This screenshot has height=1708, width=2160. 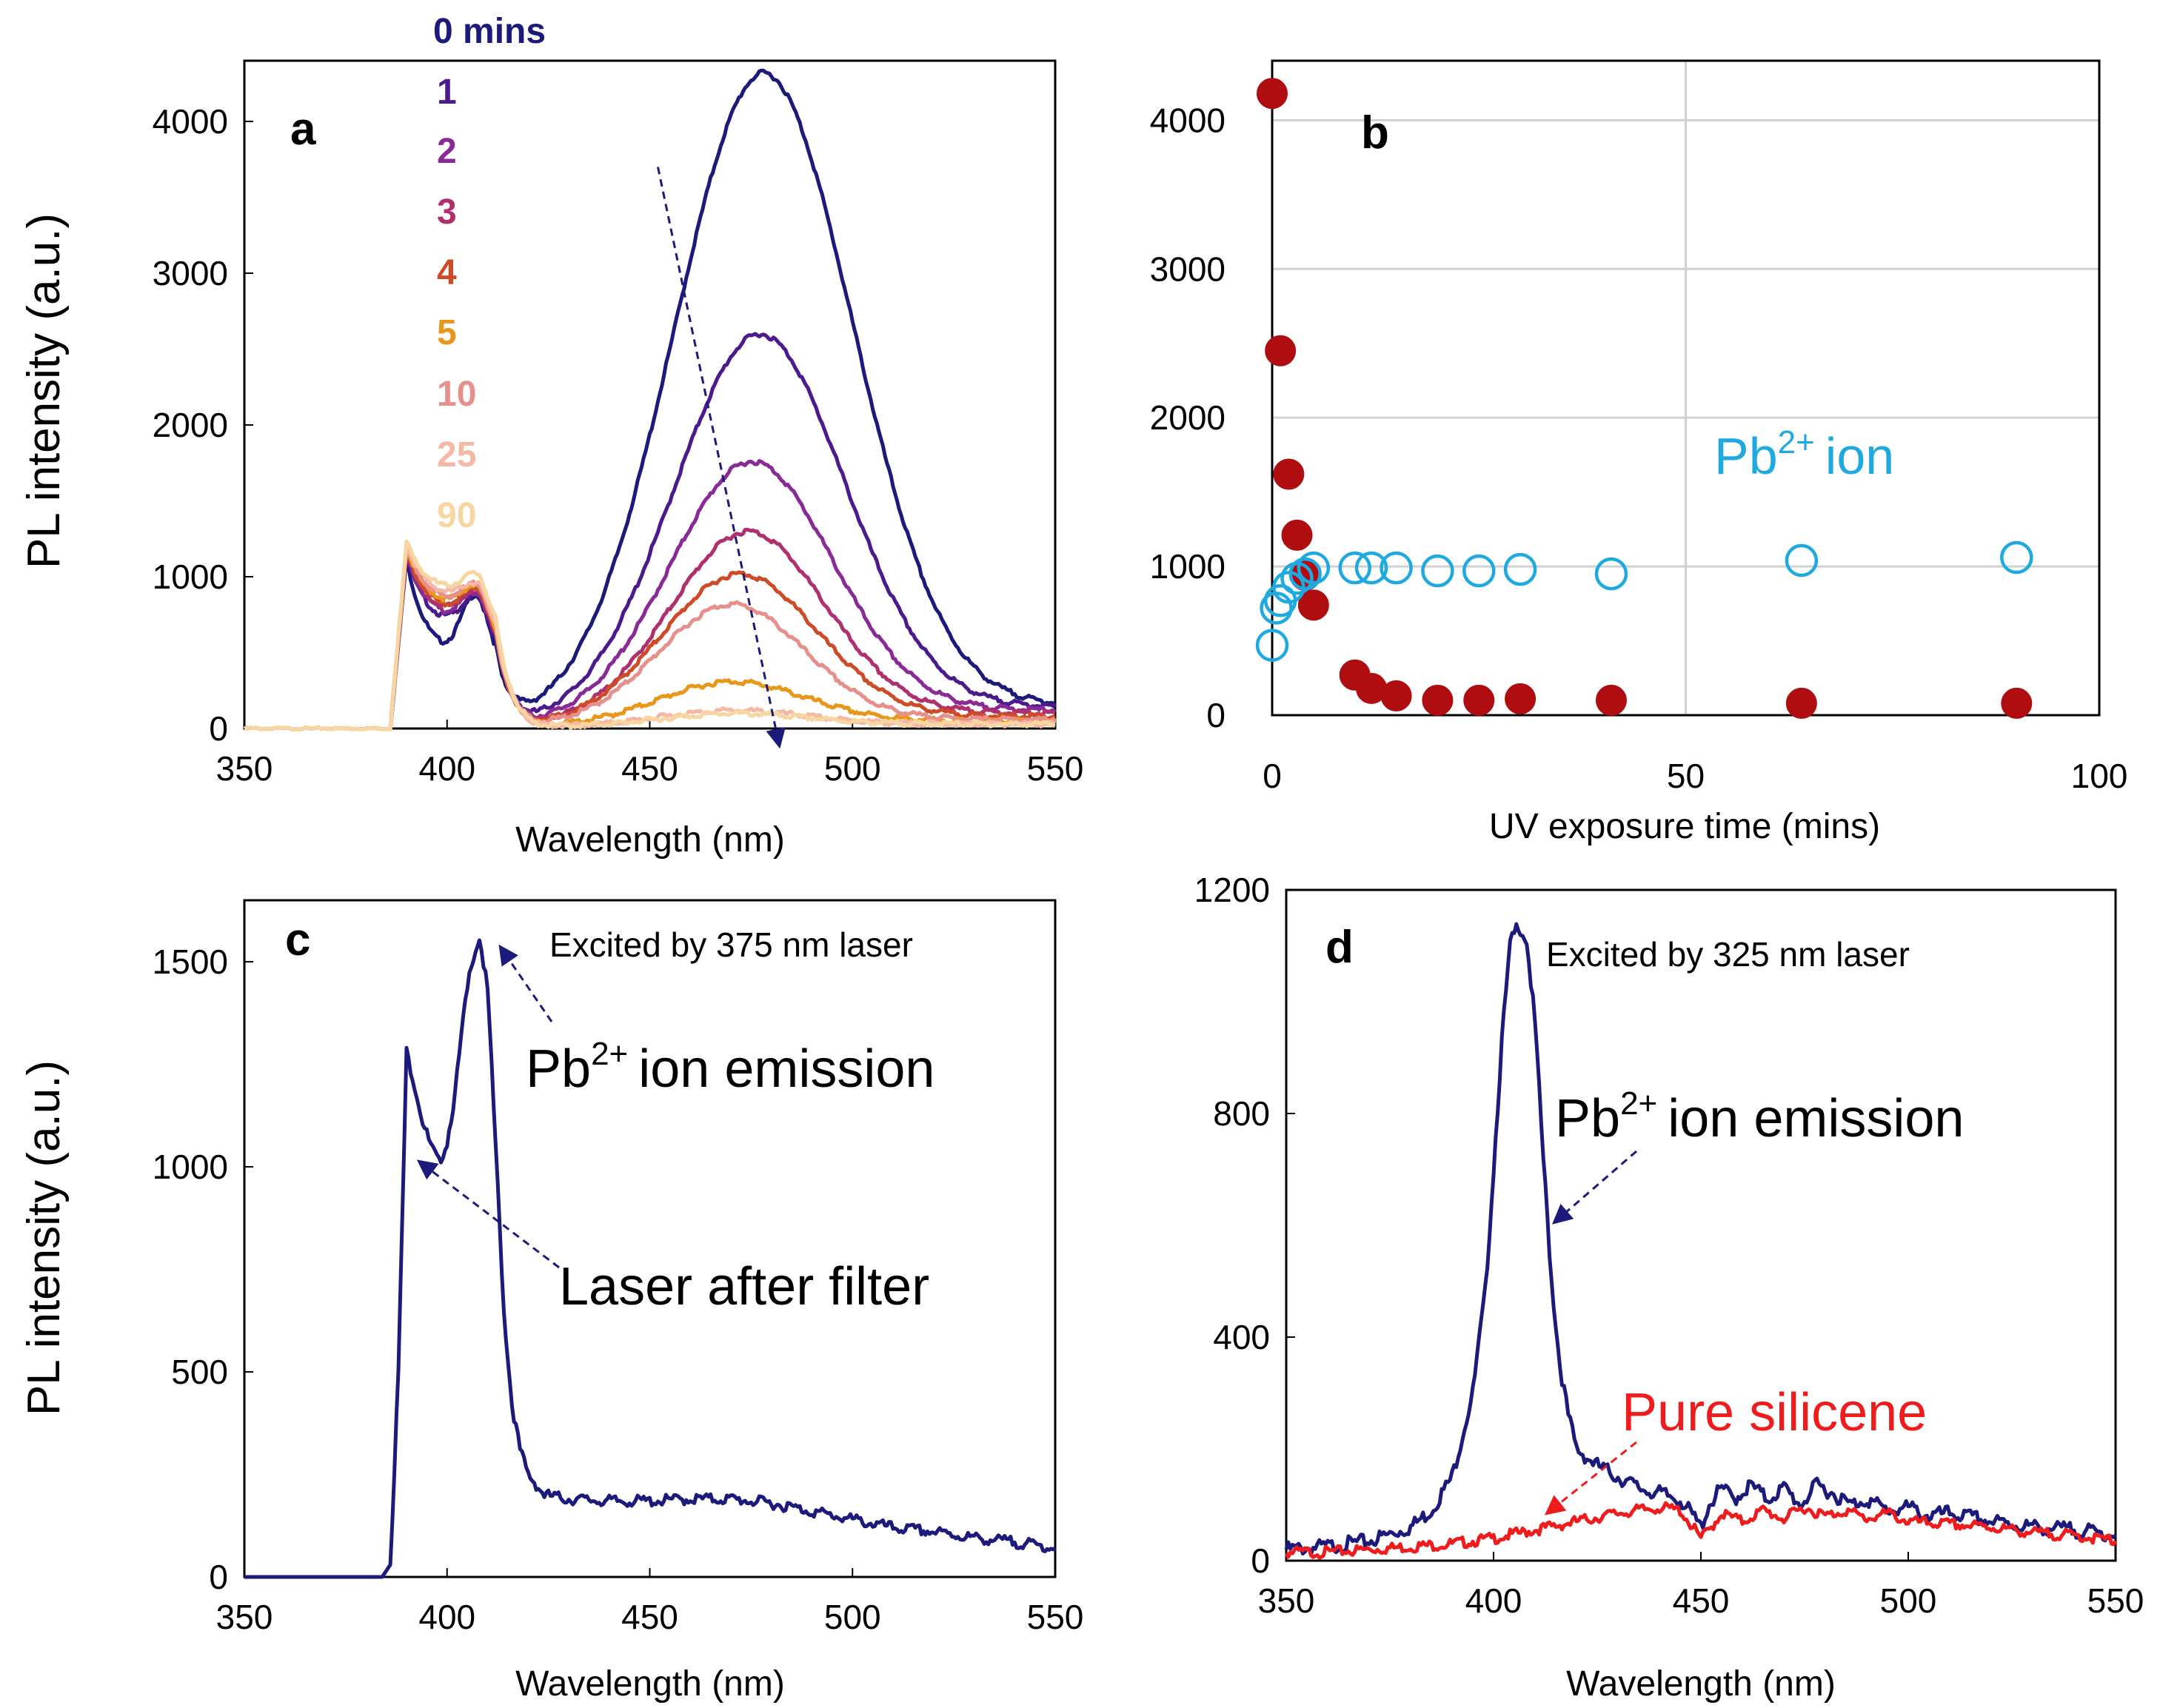 I want to click on panel-b-pb-annotation: Pb2+ ion, so click(x=1804, y=454).